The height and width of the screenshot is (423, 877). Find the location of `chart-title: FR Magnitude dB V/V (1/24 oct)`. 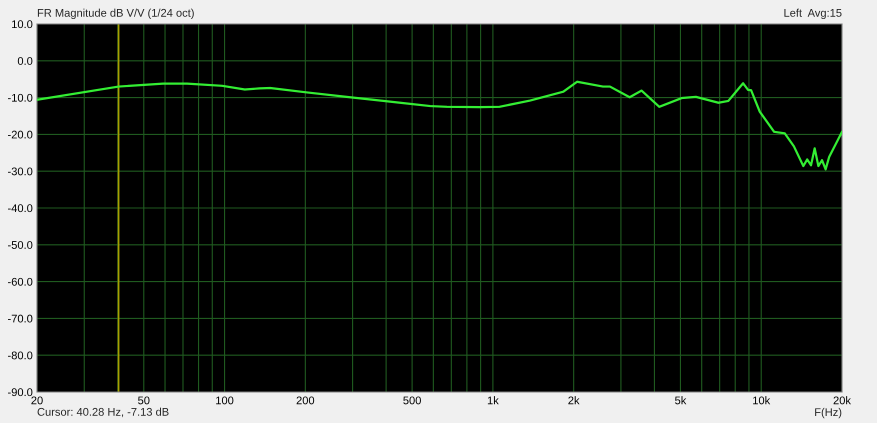

chart-title: FR Magnitude dB V/V (1/24 oct) is located at coordinates (116, 13).